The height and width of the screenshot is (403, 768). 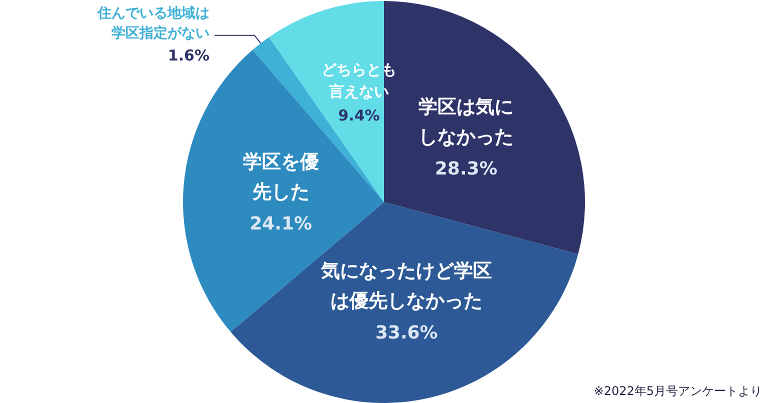 What do you see at coordinates (153, 23) in the screenshot?
I see `slice-label: 住んでいる地域は学区指定がない` at bounding box center [153, 23].